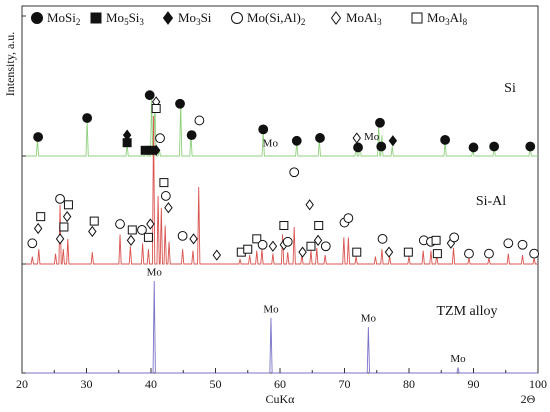 This screenshot has height=412, width=550. Describe the element at coordinates (465, 22) in the screenshot. I see `legend-subscript: 8` at that location.